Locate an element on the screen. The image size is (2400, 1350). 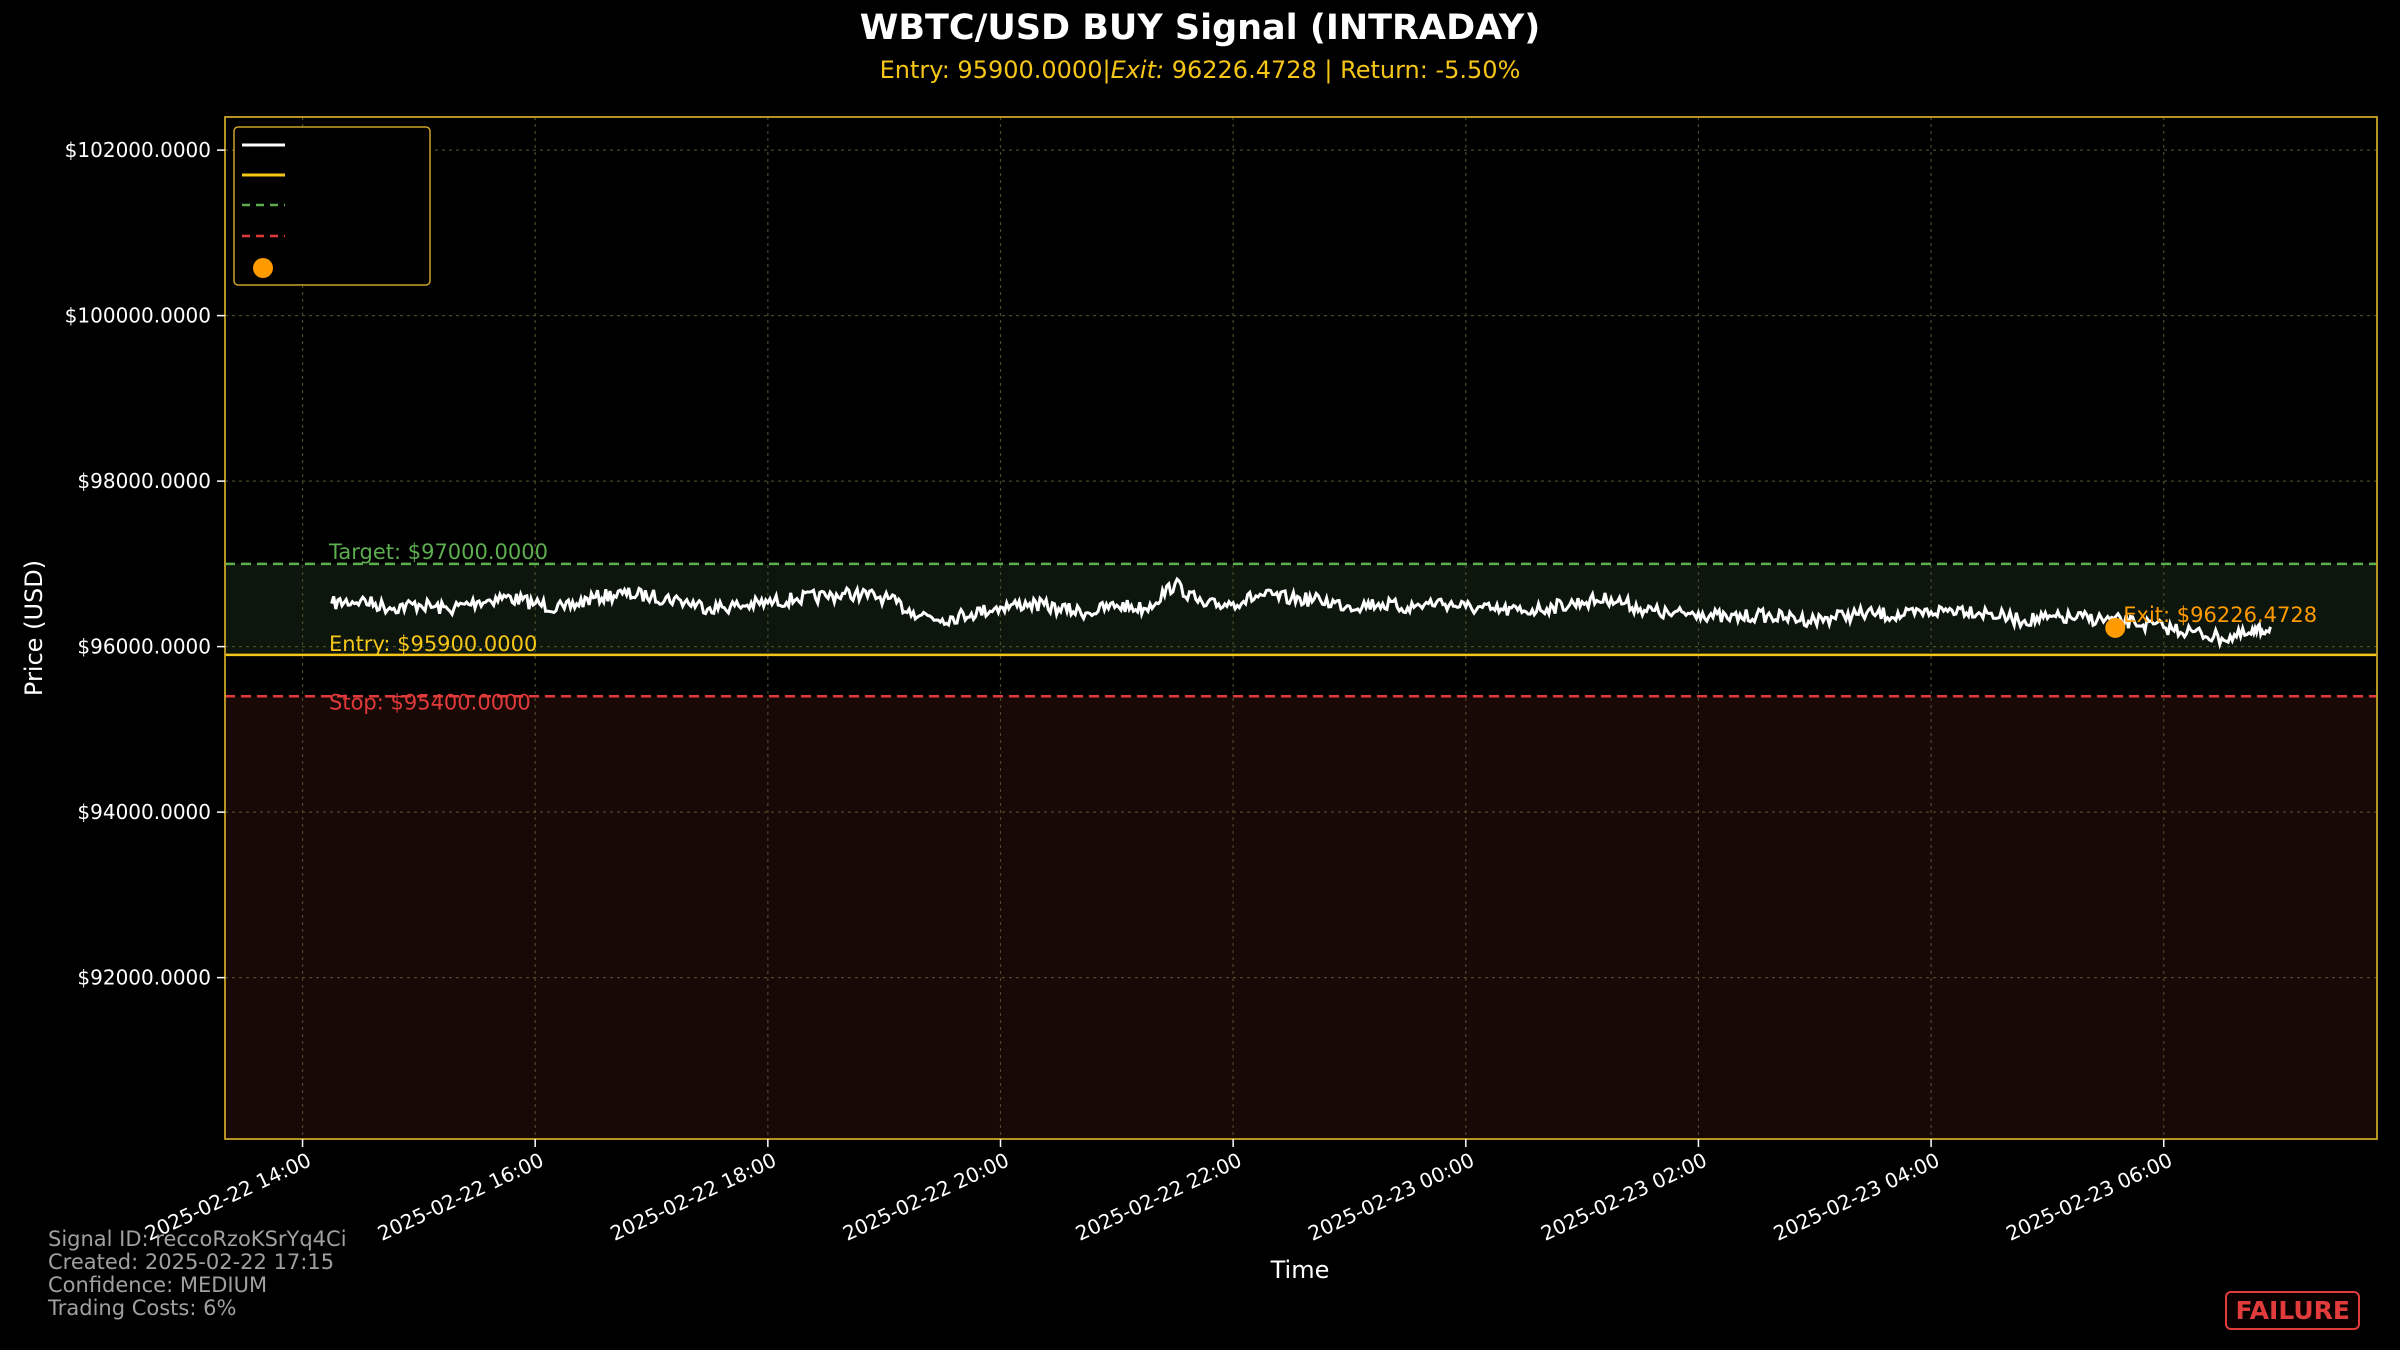
signal-created: Created: 2025-02-22 17:15 is located at coordinates (191, 1262).